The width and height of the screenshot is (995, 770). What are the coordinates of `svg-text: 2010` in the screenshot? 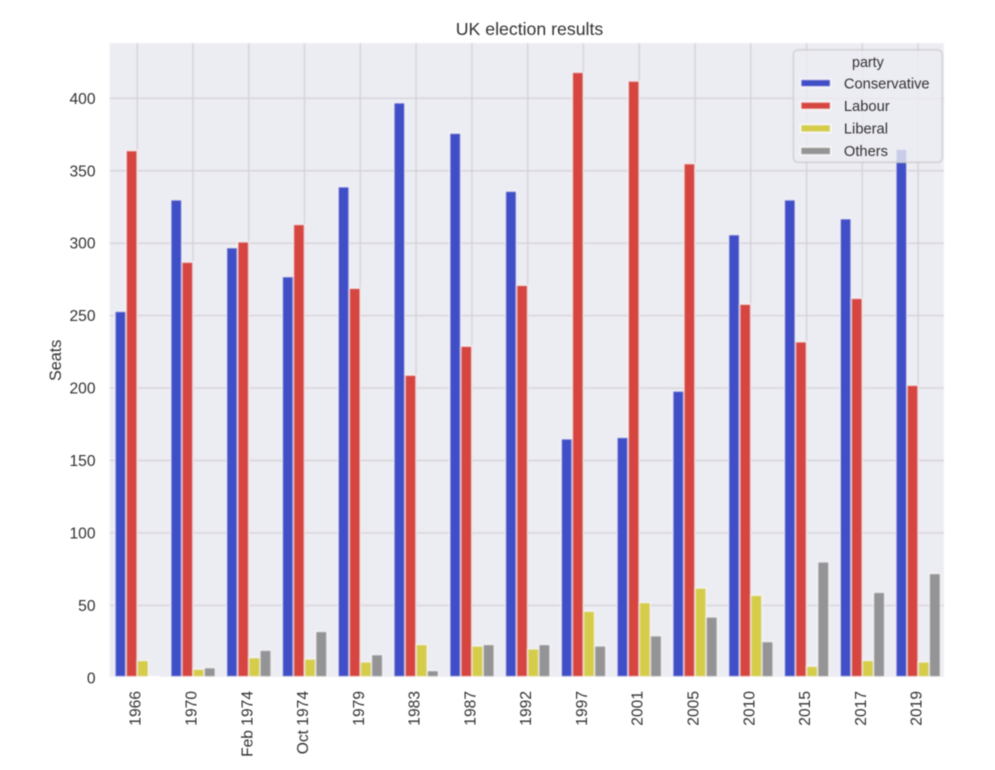 It's located at (749, 708).